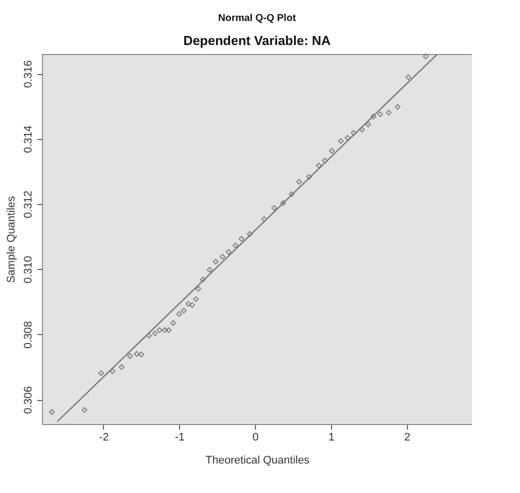 The image size is (520, 493). I want to click on chart-subtitle: Dependent Variable: NA, so click(257, 40).